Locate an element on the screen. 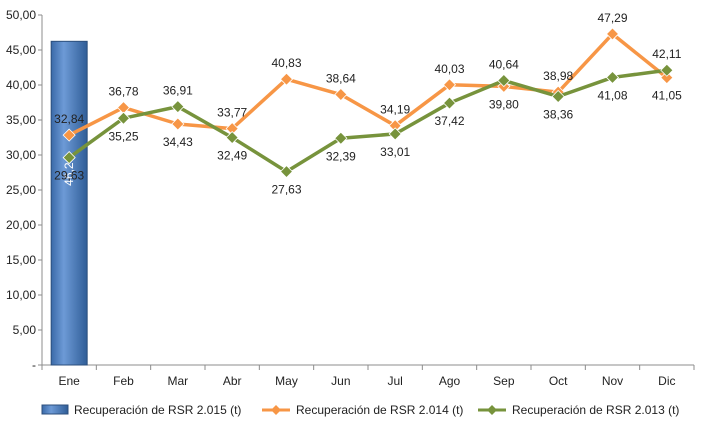 The image size is (718, 432). bar is located at coordinates (69, 203).